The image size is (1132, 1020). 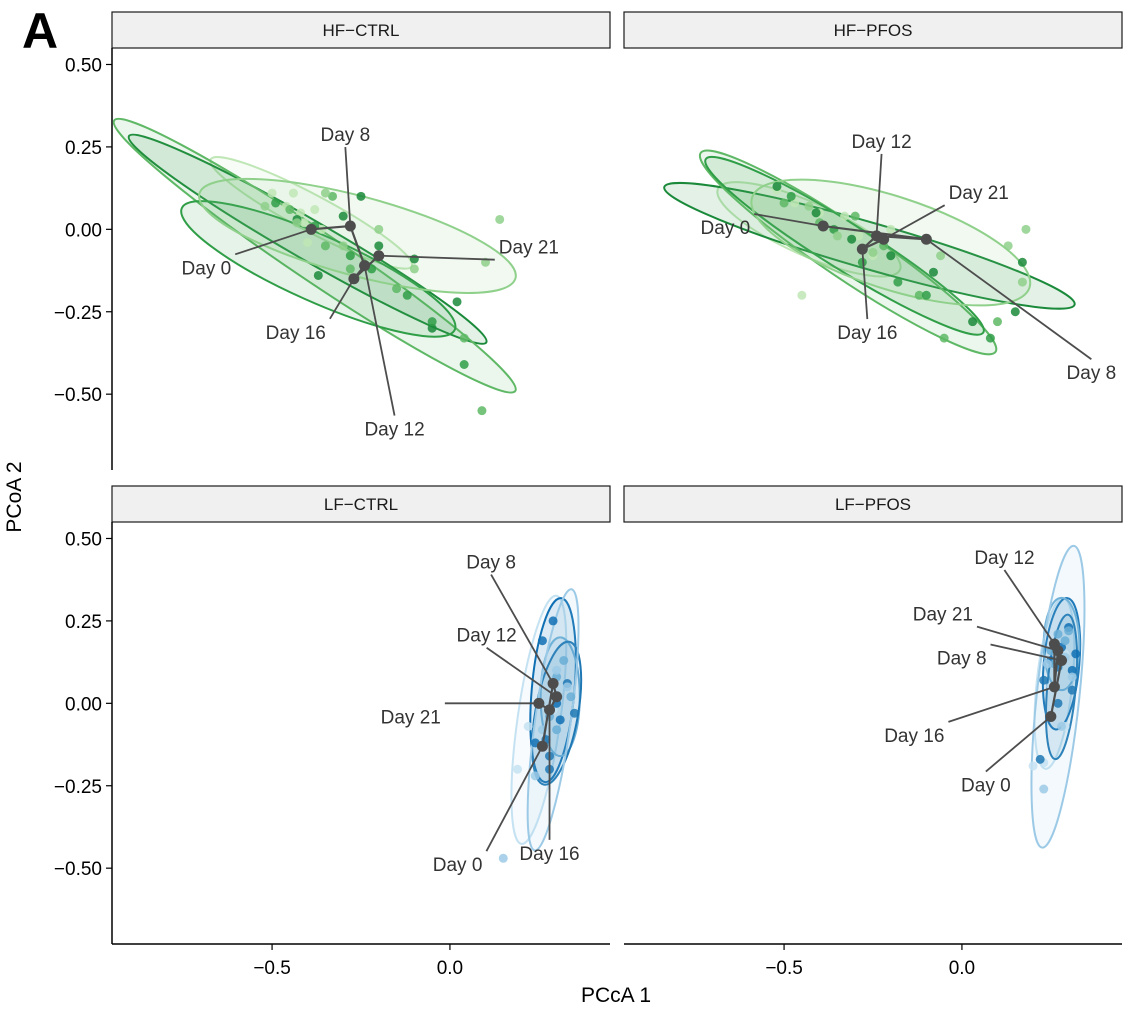 I want to click on facet-strip-label: HF−PFOS, so click(x=873, y=30).